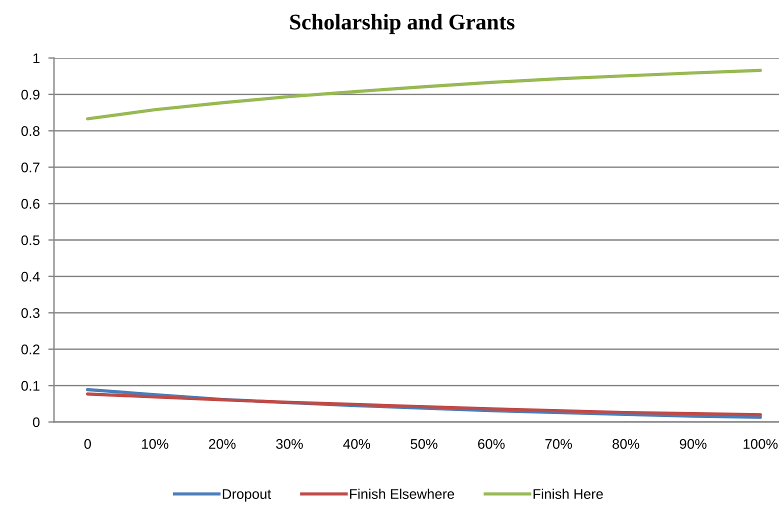 This screenshot has width=779, height=510. I want to click on y-tick-label: 0.4, so click(30, 277).